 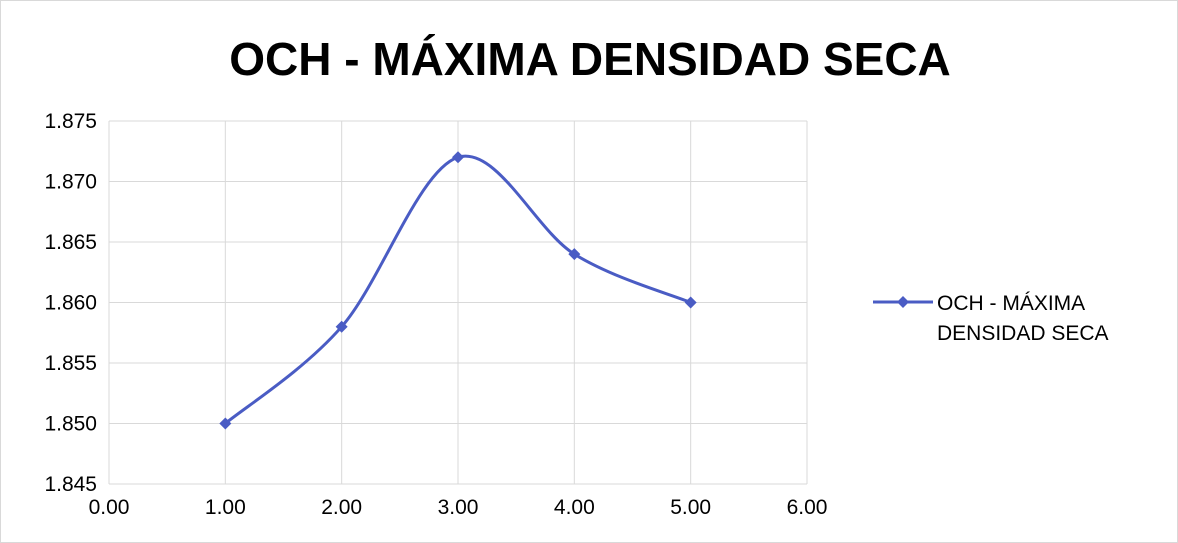 What do you see at coordinates (1011, 303) in the screenshot?
I see `legend-label: OCH - MÁXIMA` at bounding box center [1011, 303].